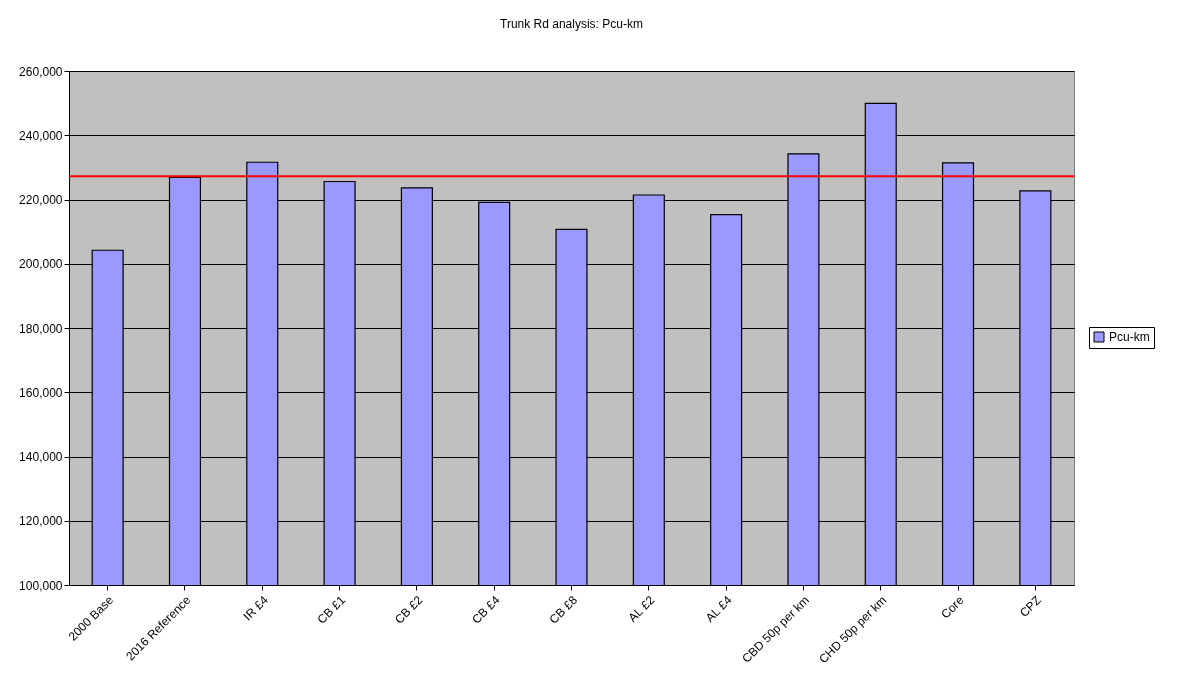 The width and height of the screenshot is (1183, 697). I want to click on y-tick-label: 180,000, so click(41, 328).